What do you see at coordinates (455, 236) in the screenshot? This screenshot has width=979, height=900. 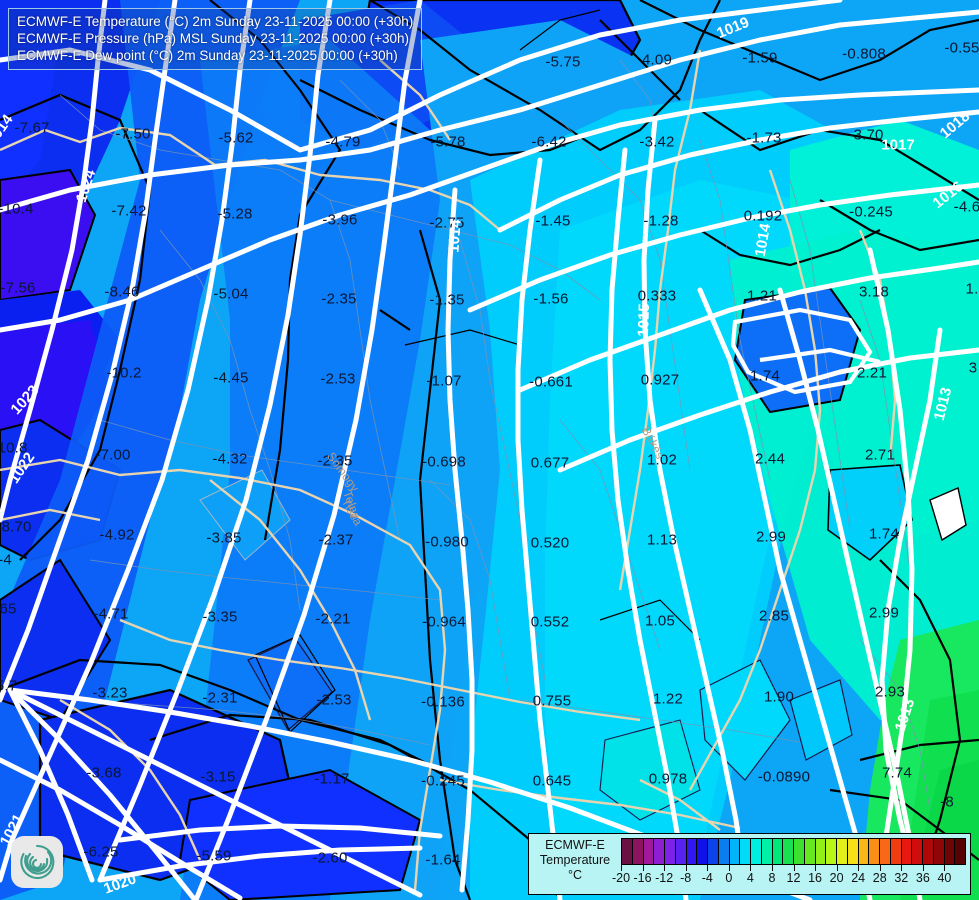 I see `isobar-label: 1014` at bounding box center [455, 236].